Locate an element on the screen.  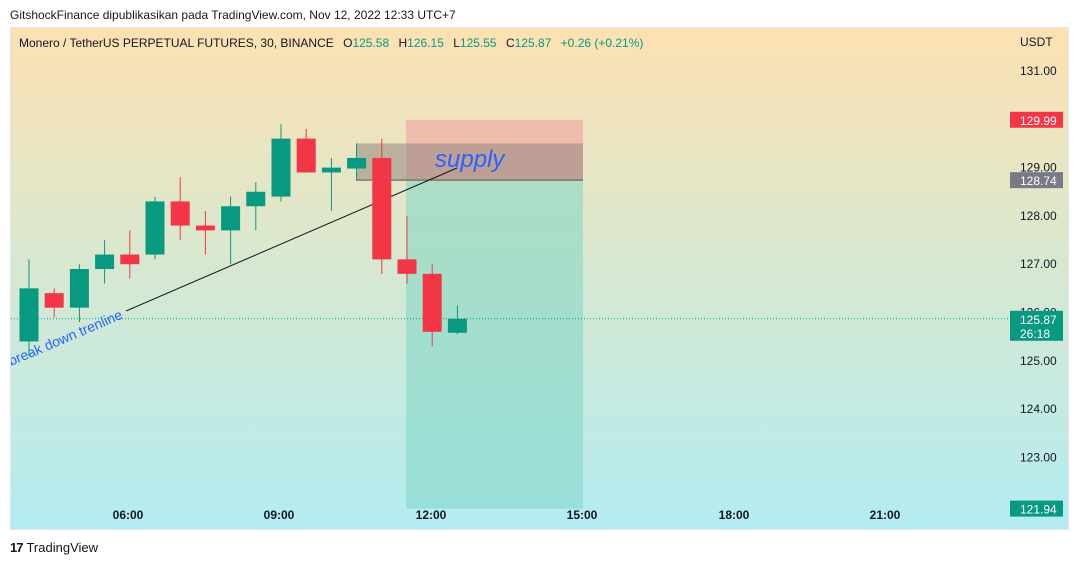
countdown-text: 26:18 is located at coordinates (1035, 334).